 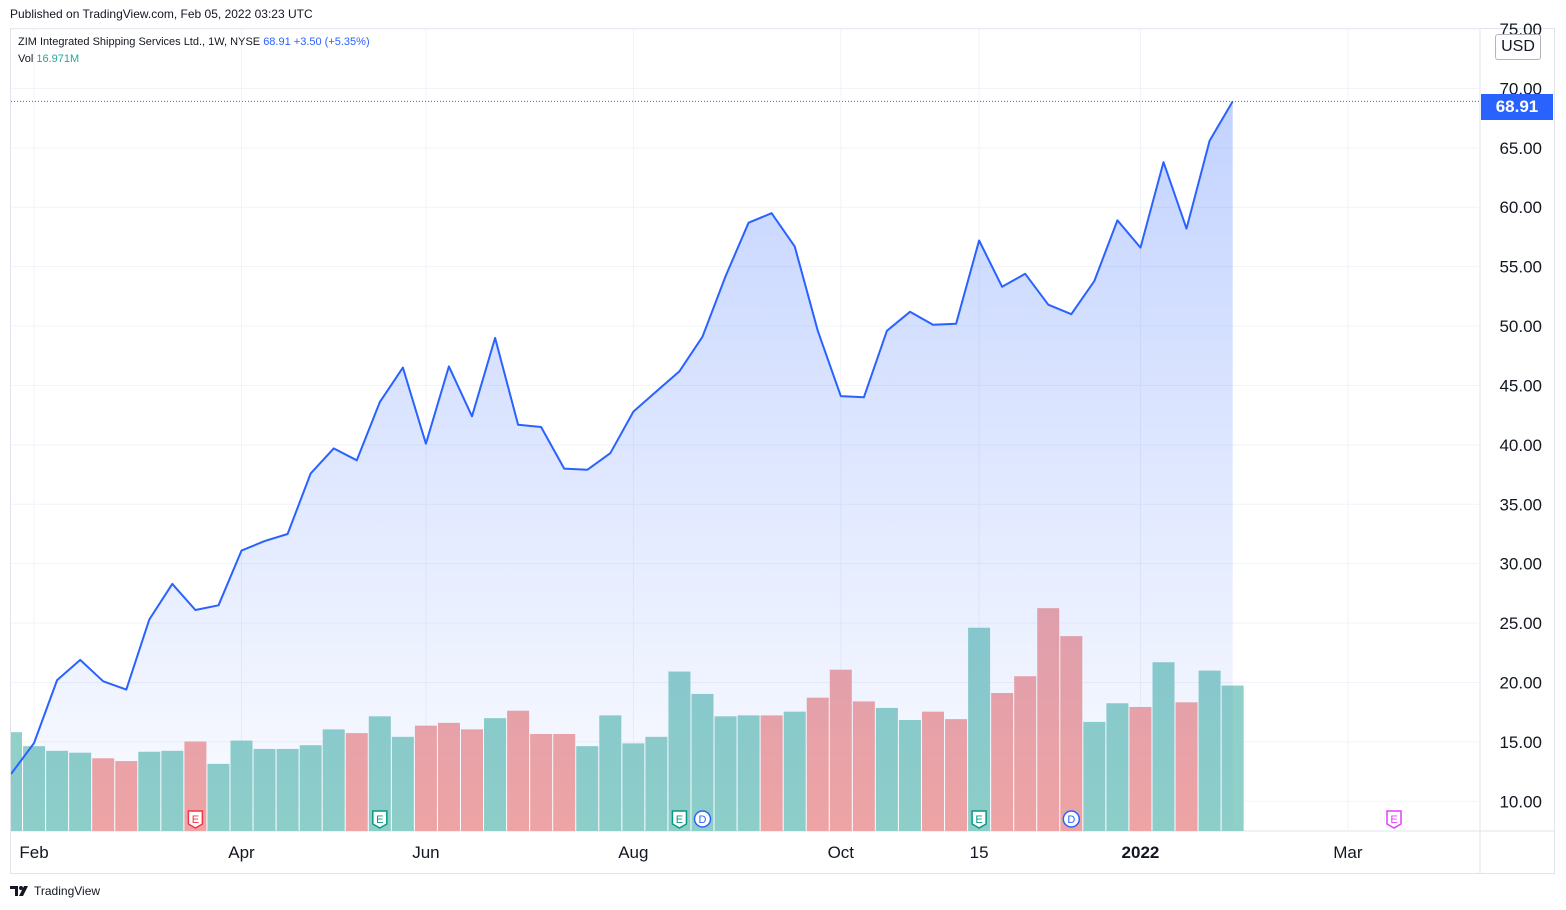 What do you see at coordinates (277, 42) in the screenshot?
I see `legend-last: 68.91` at bounding box center [277, 42].